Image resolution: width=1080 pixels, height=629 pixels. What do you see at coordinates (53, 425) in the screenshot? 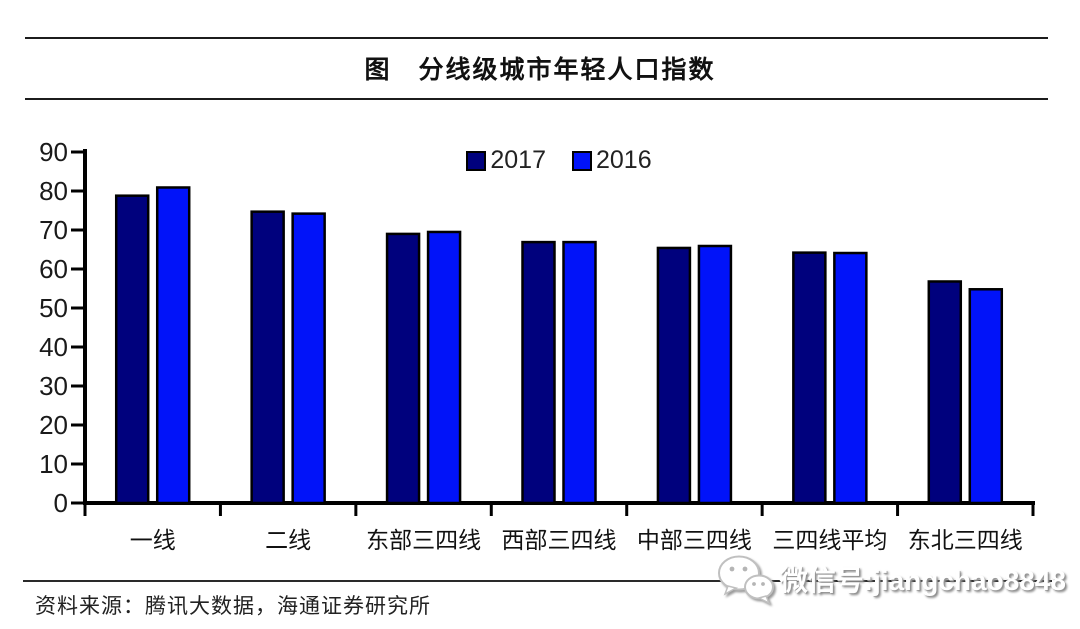
I see `y-tick-label-20: 20` at bounding box center [53, 425].